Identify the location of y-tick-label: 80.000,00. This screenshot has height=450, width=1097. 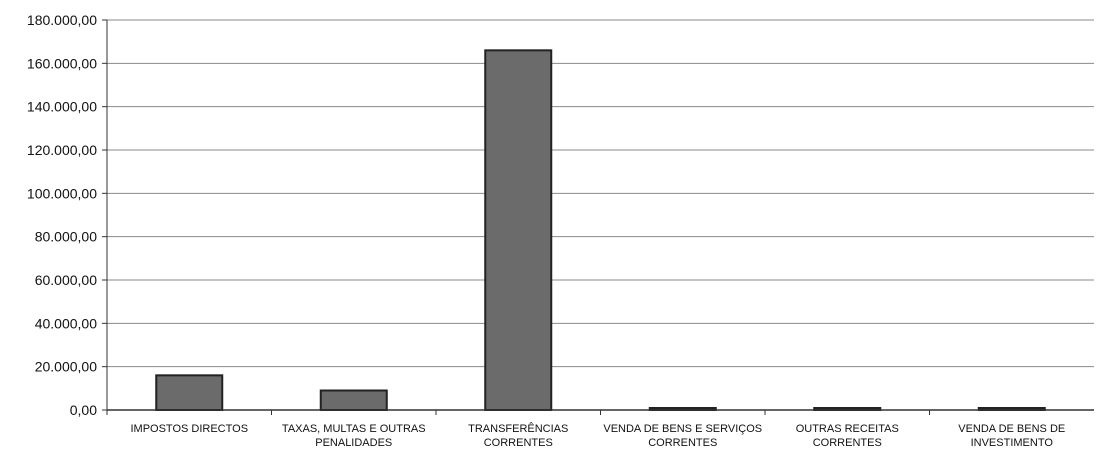
(66, 237).